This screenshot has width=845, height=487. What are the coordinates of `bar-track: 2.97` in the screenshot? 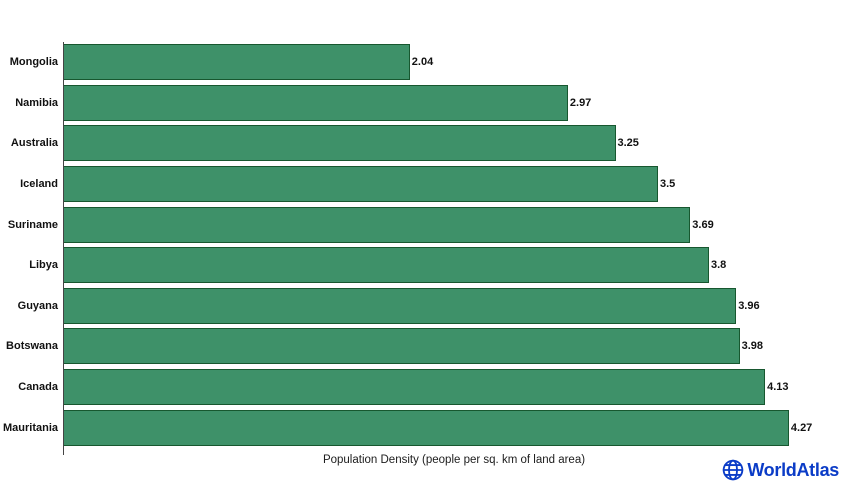 It's located at (454, 102).